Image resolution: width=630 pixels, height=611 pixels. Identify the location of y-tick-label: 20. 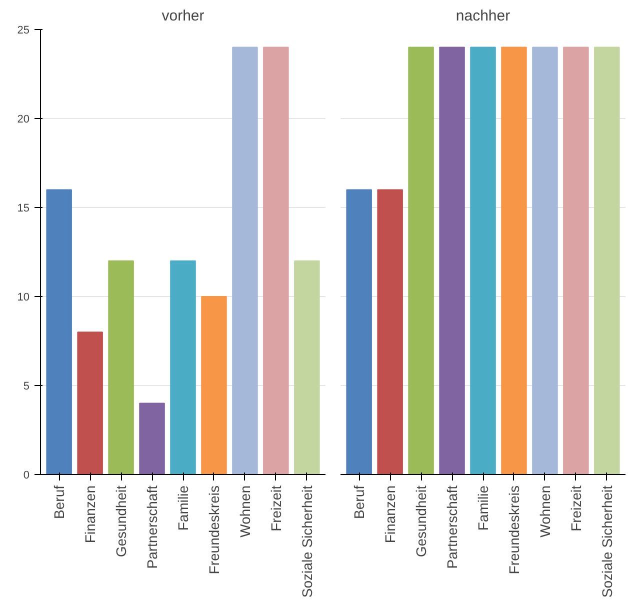
(23, 120).